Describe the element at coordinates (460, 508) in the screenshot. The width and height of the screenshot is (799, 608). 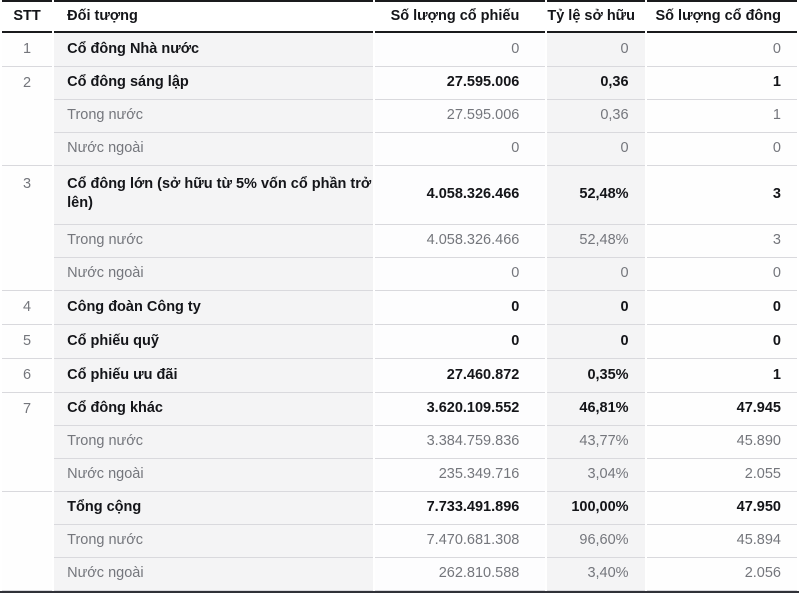
I see `cell-shares: 7.733.491.896` at that location.